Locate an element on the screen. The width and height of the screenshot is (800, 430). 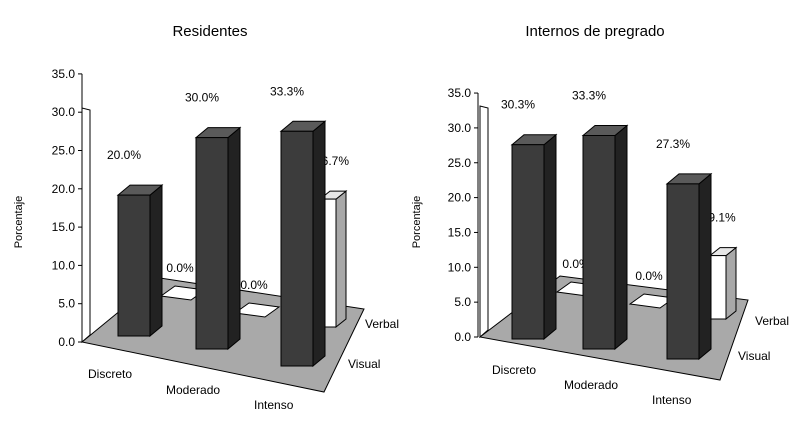
data-label-visual: 27.3% is located at coordinates (673, 144).